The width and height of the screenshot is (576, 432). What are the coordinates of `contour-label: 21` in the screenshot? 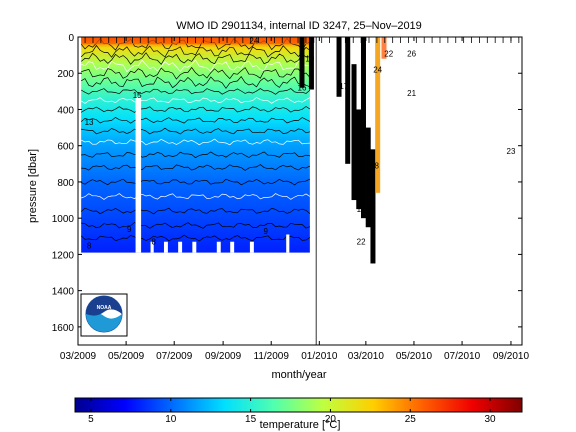 It's located at (411, 93).